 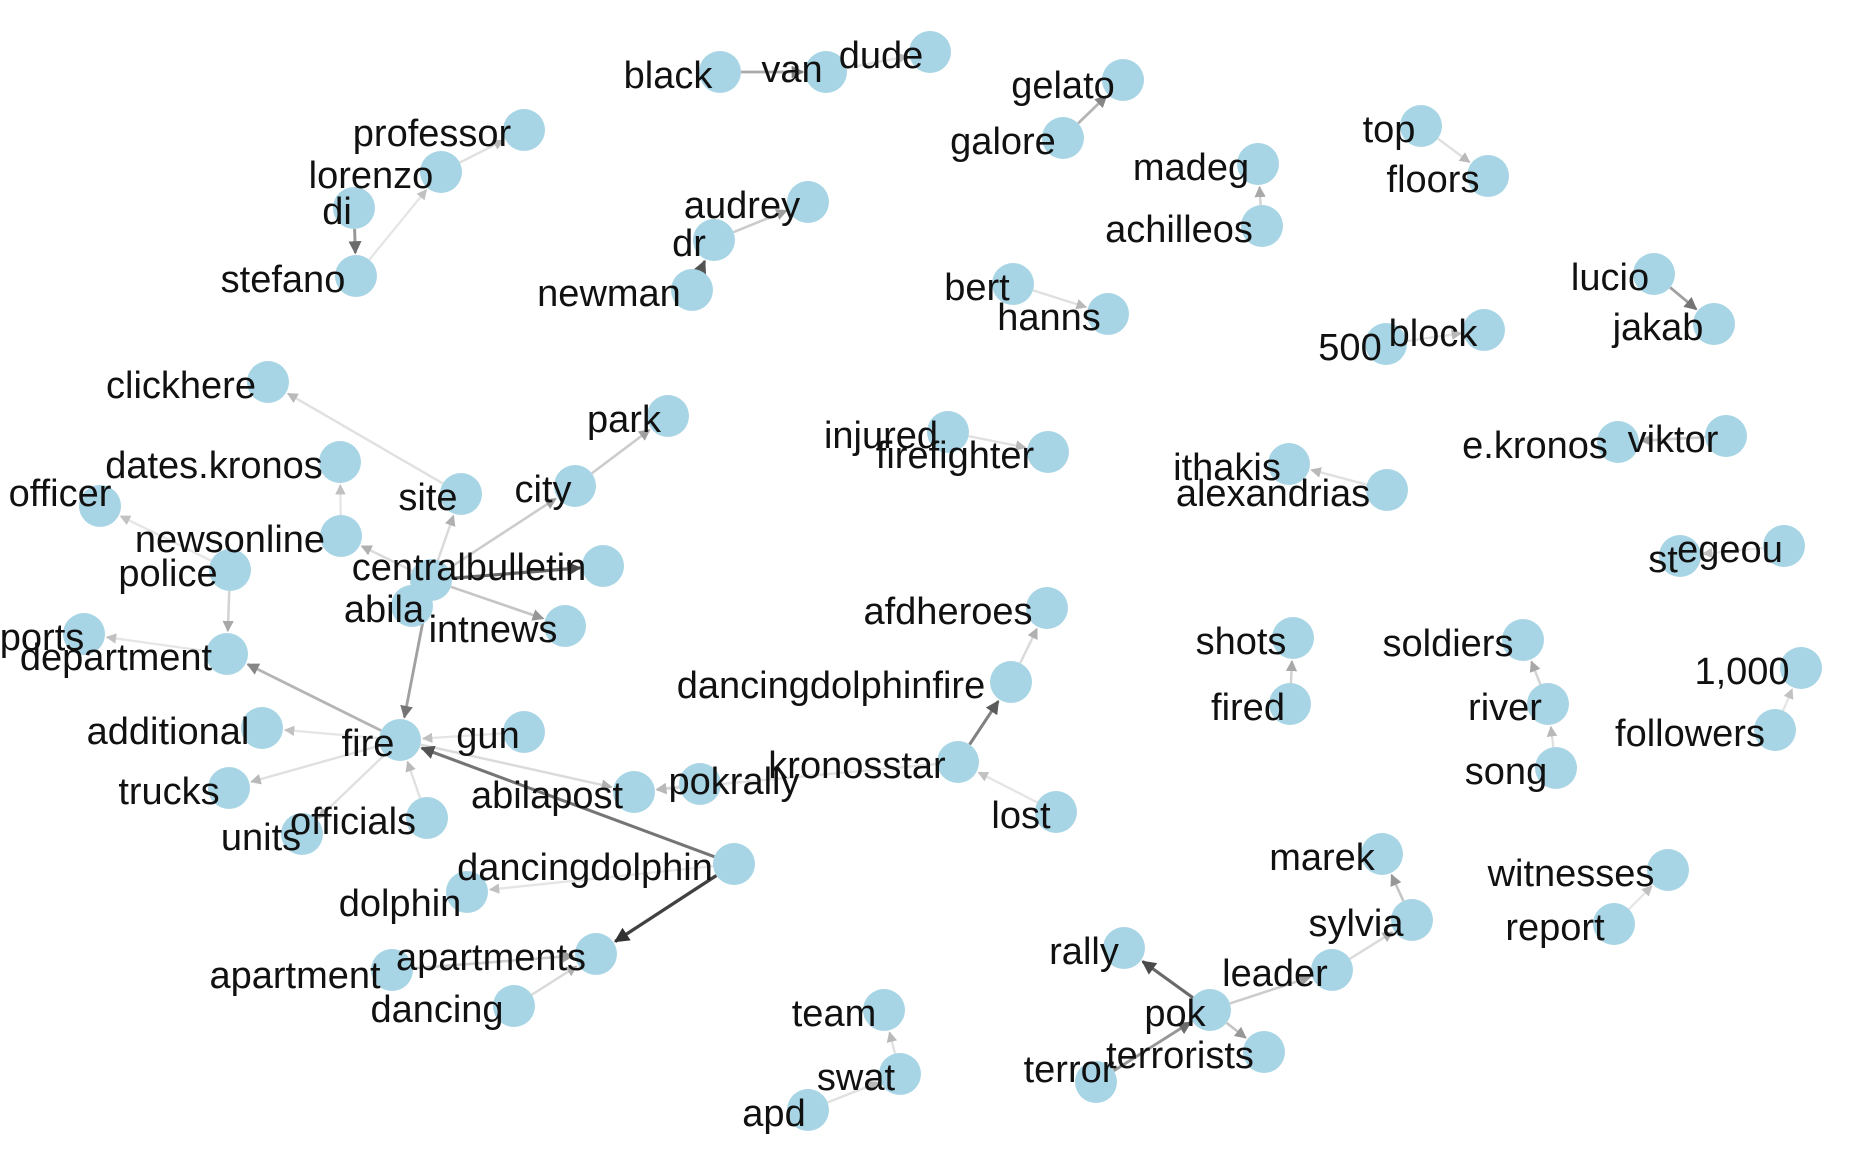 What do you see at coordinates (365, 438) in the screenshot?
I see `edge-site-to-clickhere` at bounding box center [365, 438].